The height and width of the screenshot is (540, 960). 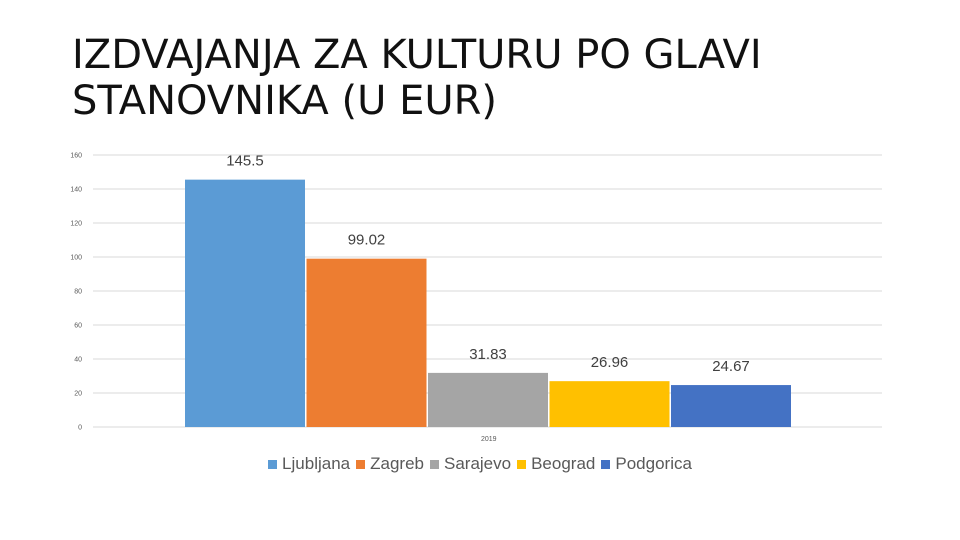 What do you see at coordinates (78, 394) in the screenshot?
I see `y-tick-label: 20` at bounding box center [78, 394].